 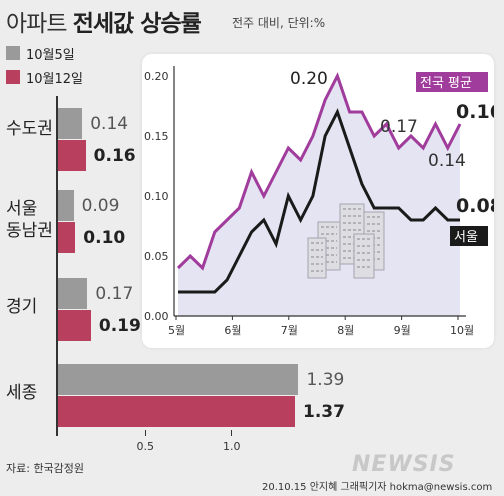 What do you see at coordinates (346, 241) in the screenshot?
I see `apartment-buildings-icon` at bounding box center [346, 241].